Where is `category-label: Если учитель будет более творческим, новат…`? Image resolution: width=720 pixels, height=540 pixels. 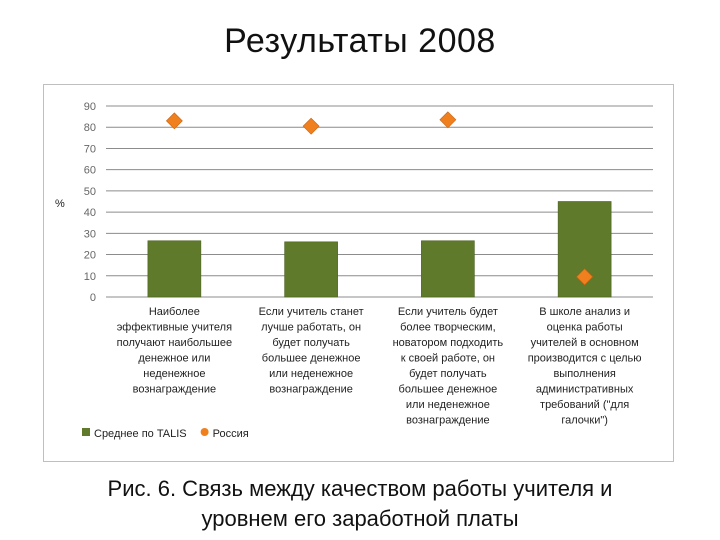
category-label: Если учитель будет более творческим, новат… is located at coordinates (448, 366).